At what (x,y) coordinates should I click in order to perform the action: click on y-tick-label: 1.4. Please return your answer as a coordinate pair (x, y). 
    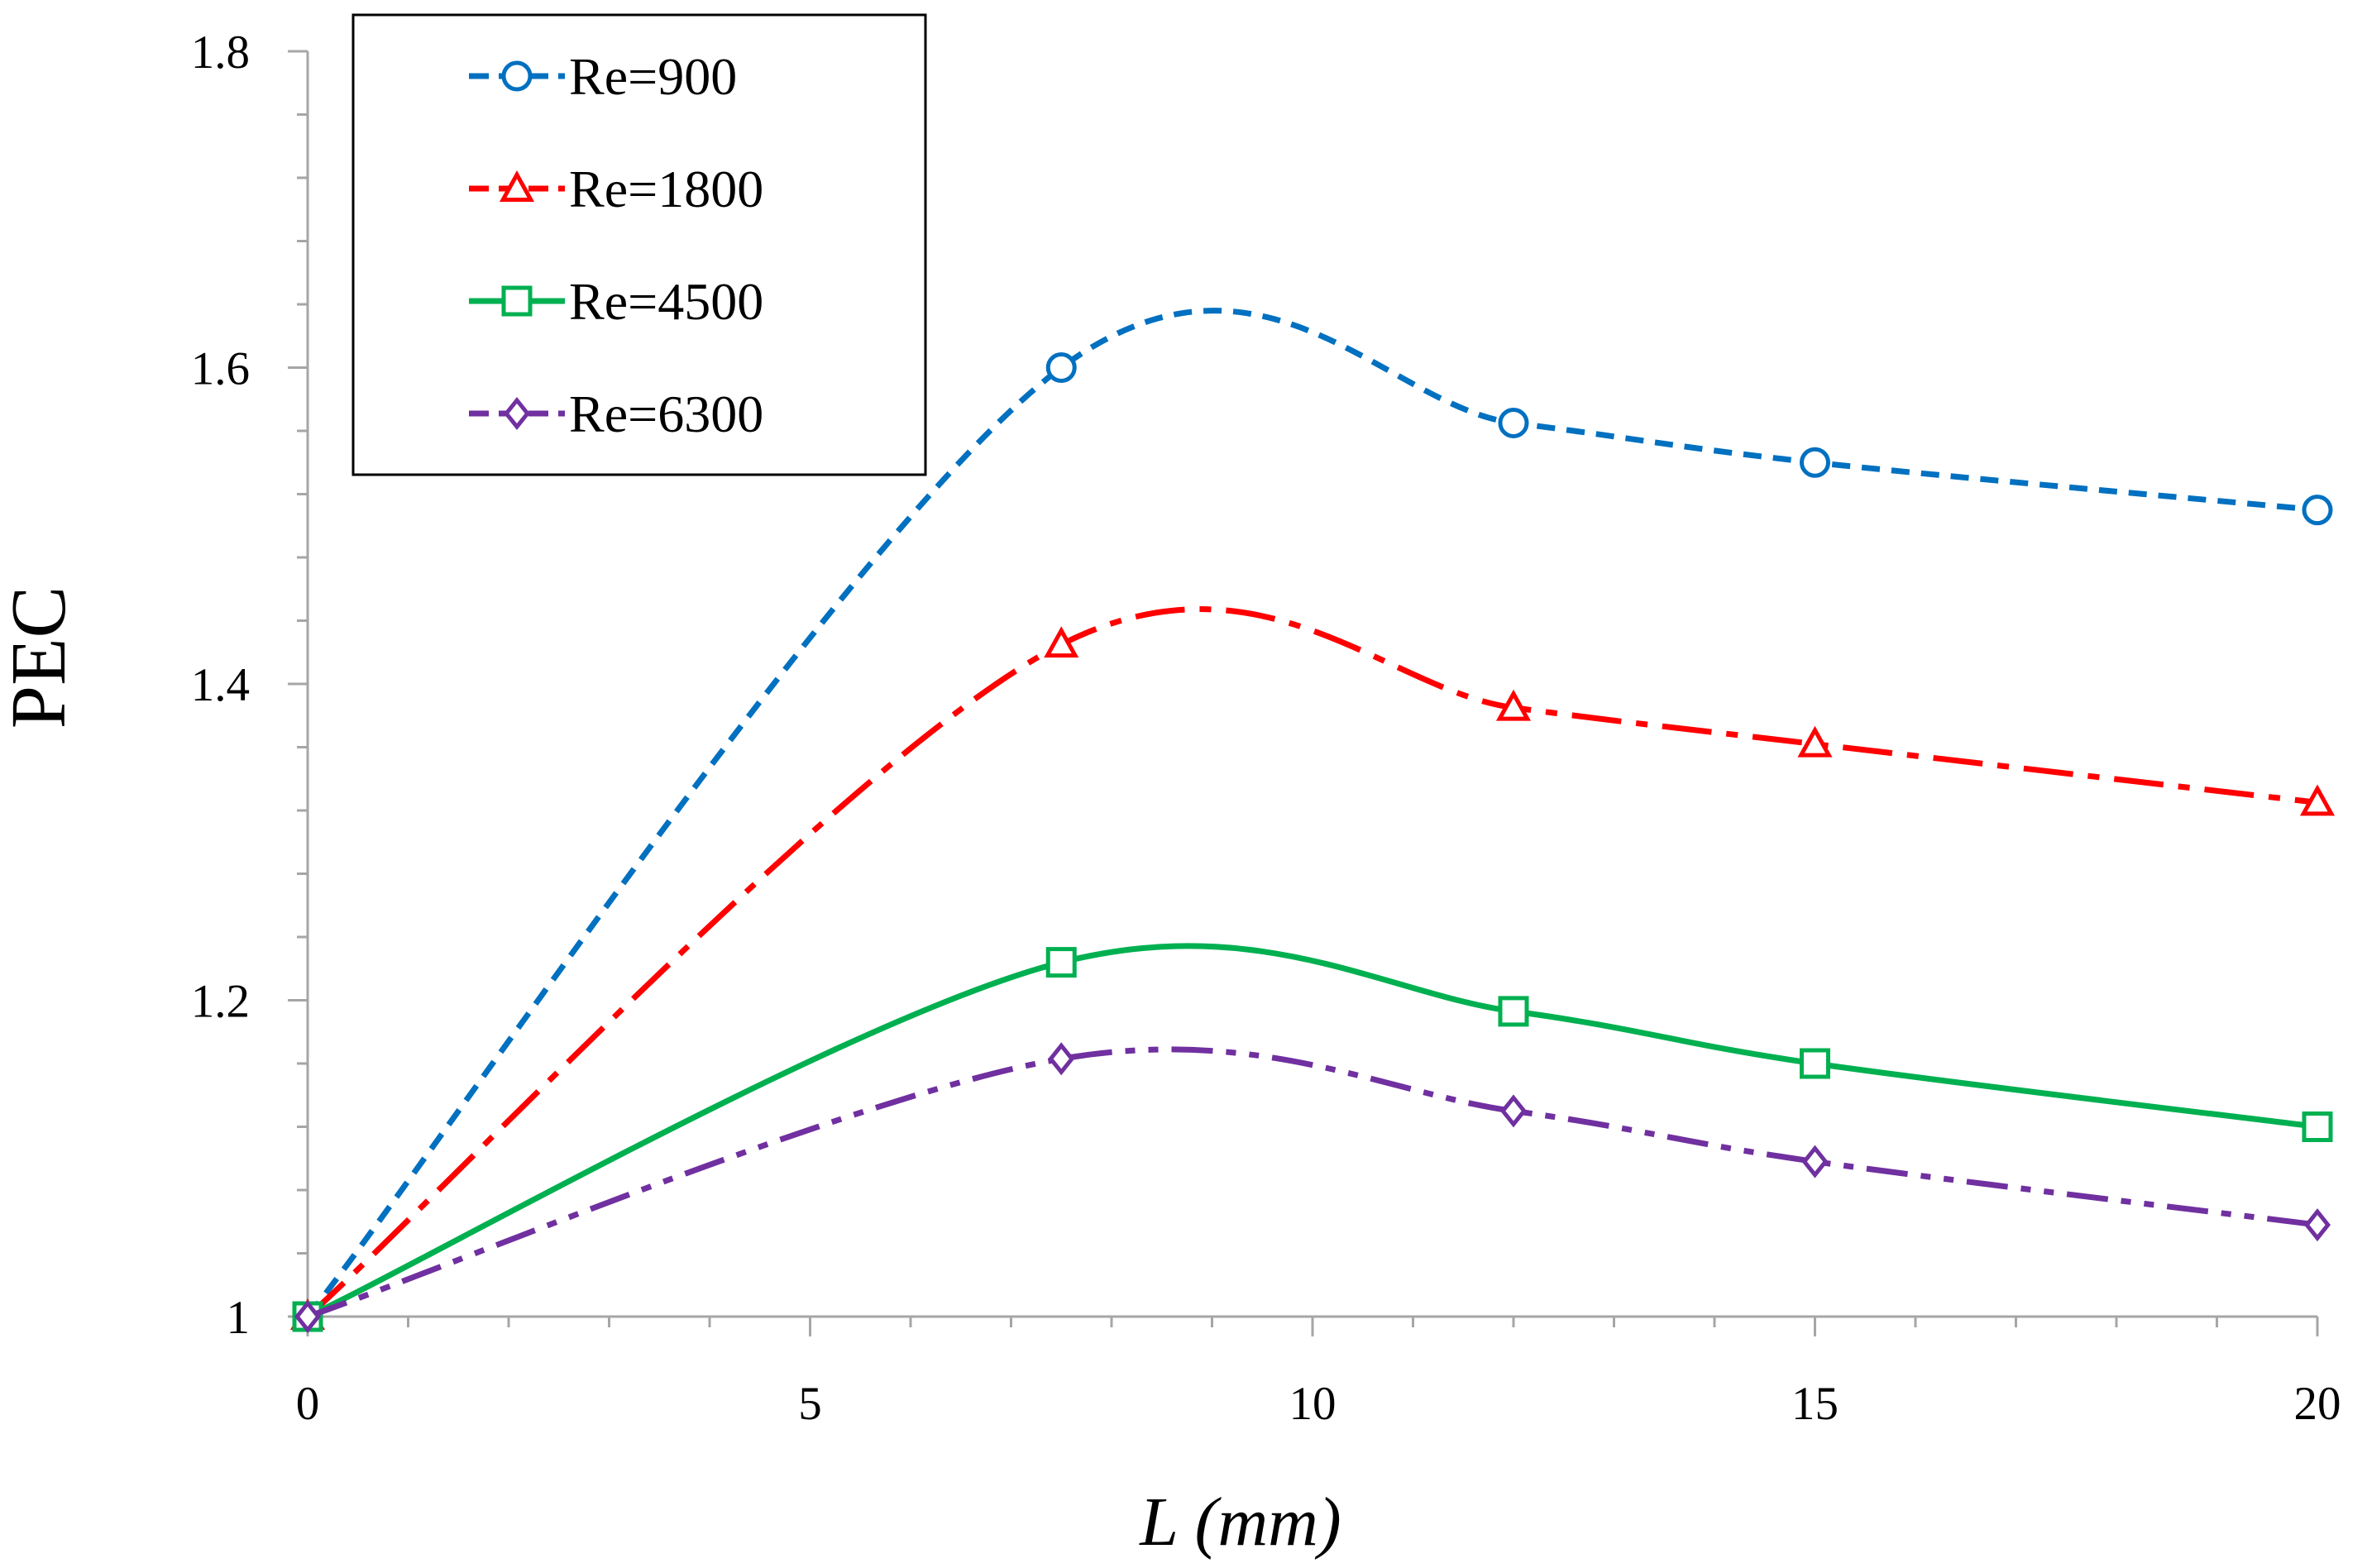
    Looking at the image, I should click on (220, 685).